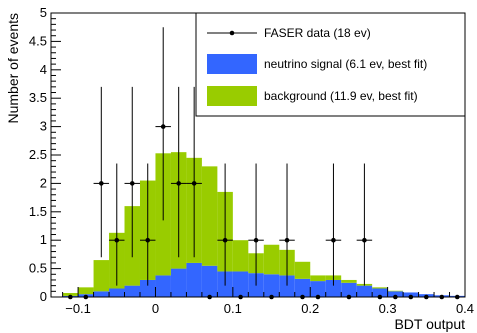 This screenshot has height=333, width=477. What do you see at coordinates (38, 211) in the screenshot?
I see `y-tick-label: 1.5` at bounding box center [38, 211].